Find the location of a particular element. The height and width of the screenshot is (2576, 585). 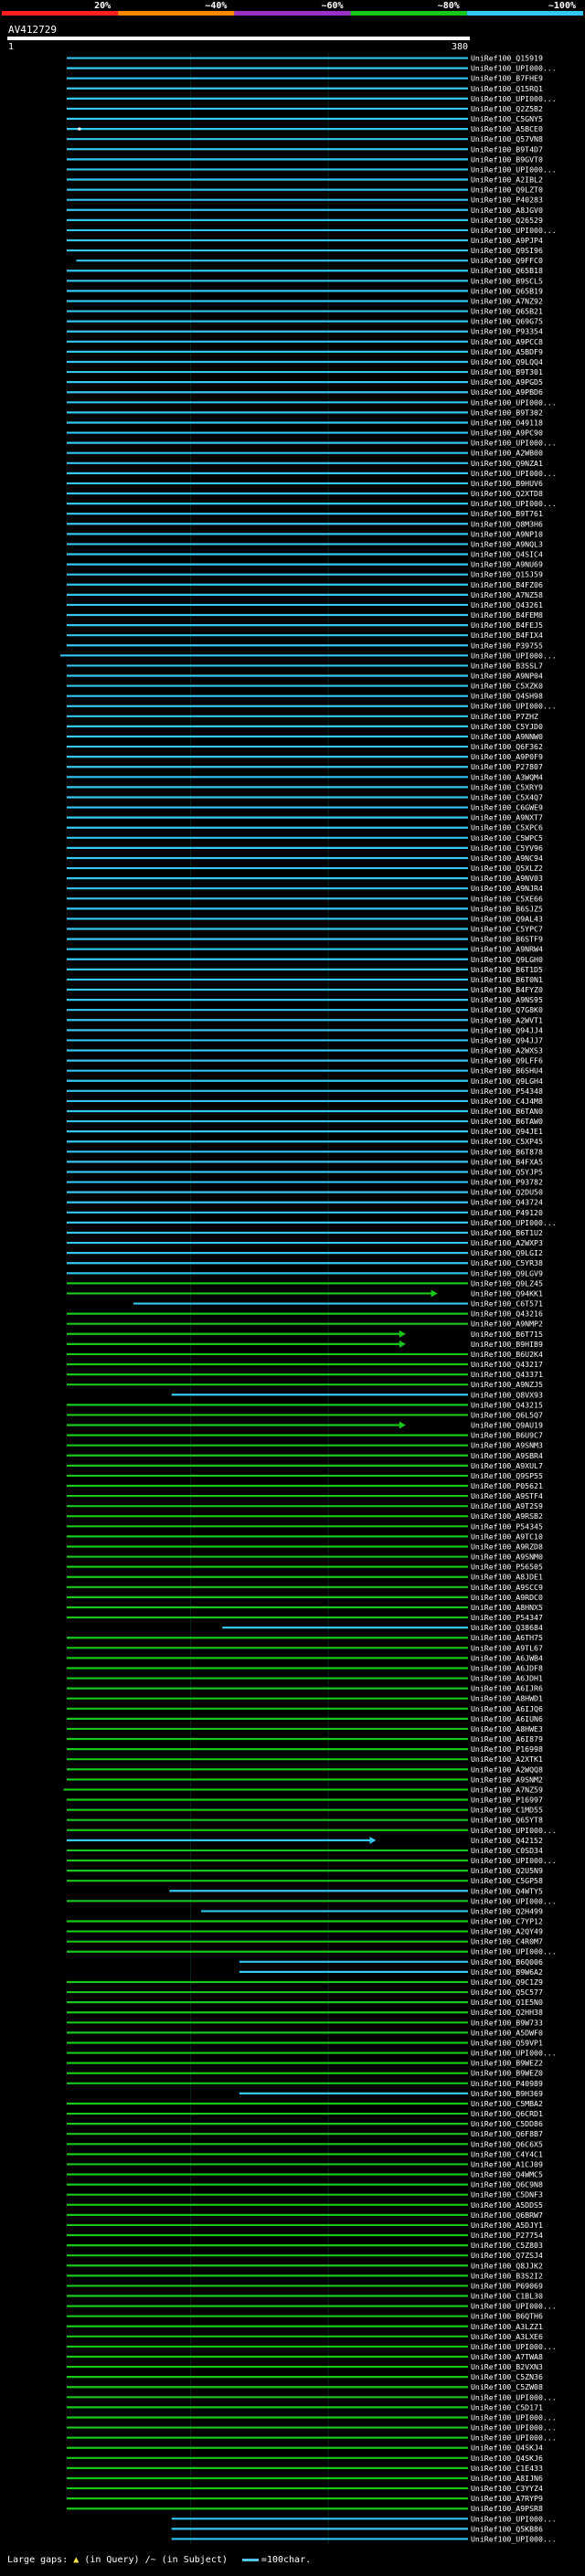

hit-row: UniRef100_A6IJR6 is located at coordinates (305, 1688).